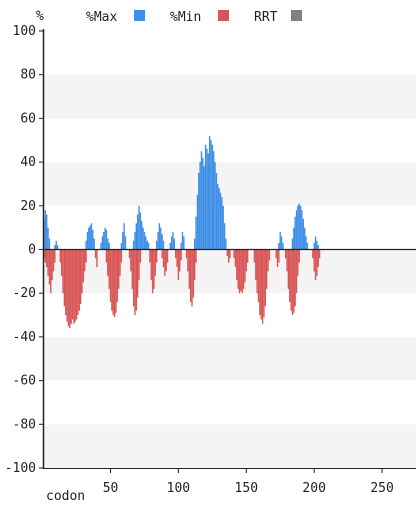 This screenshot has width=416, height=513. Describe the element at coordinates (24, 381) in the screenshot. I see `y-tick-label: -60` at that location.